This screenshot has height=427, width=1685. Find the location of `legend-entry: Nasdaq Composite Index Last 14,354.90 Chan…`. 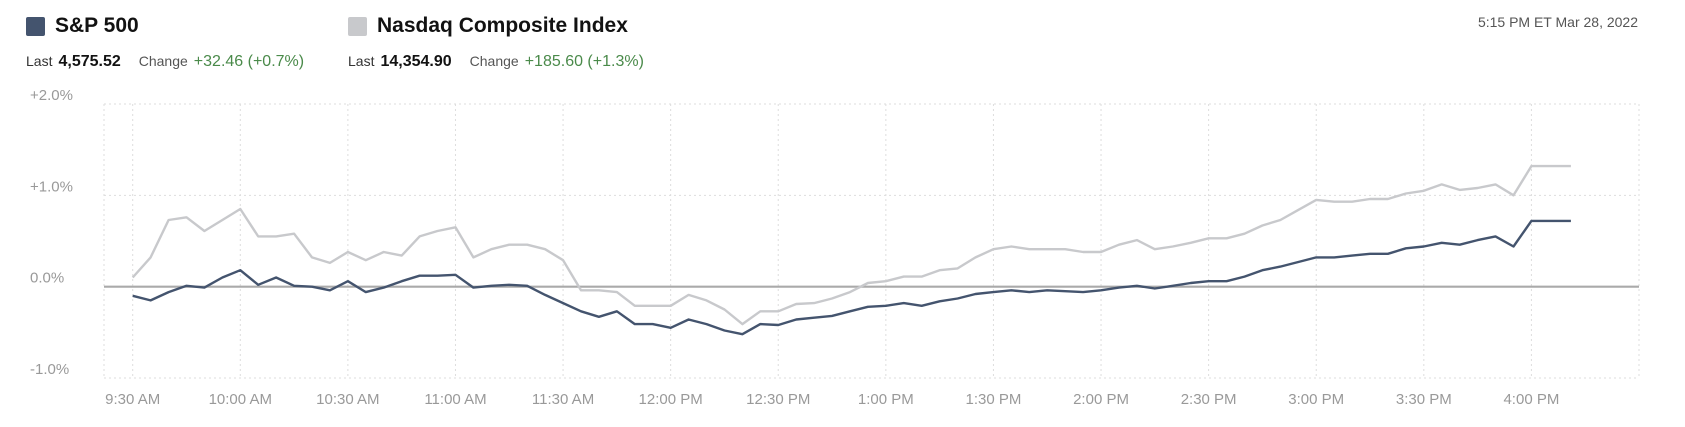

legend-entry: Nasdaq Composite Index Last 14,354.90 Chan… is located at coordinates (496, 41).